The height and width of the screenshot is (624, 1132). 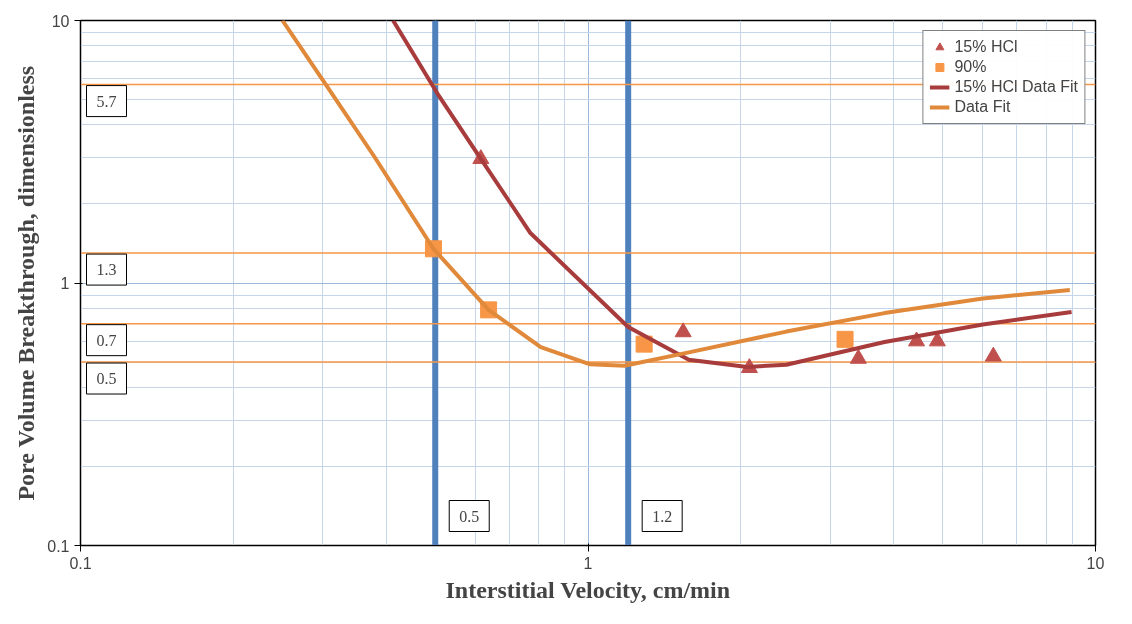 What do you see at coordinates (106, 270) in the screenshot?
I see `ref-line-label: 1.3` at bounding box center [106, 270].